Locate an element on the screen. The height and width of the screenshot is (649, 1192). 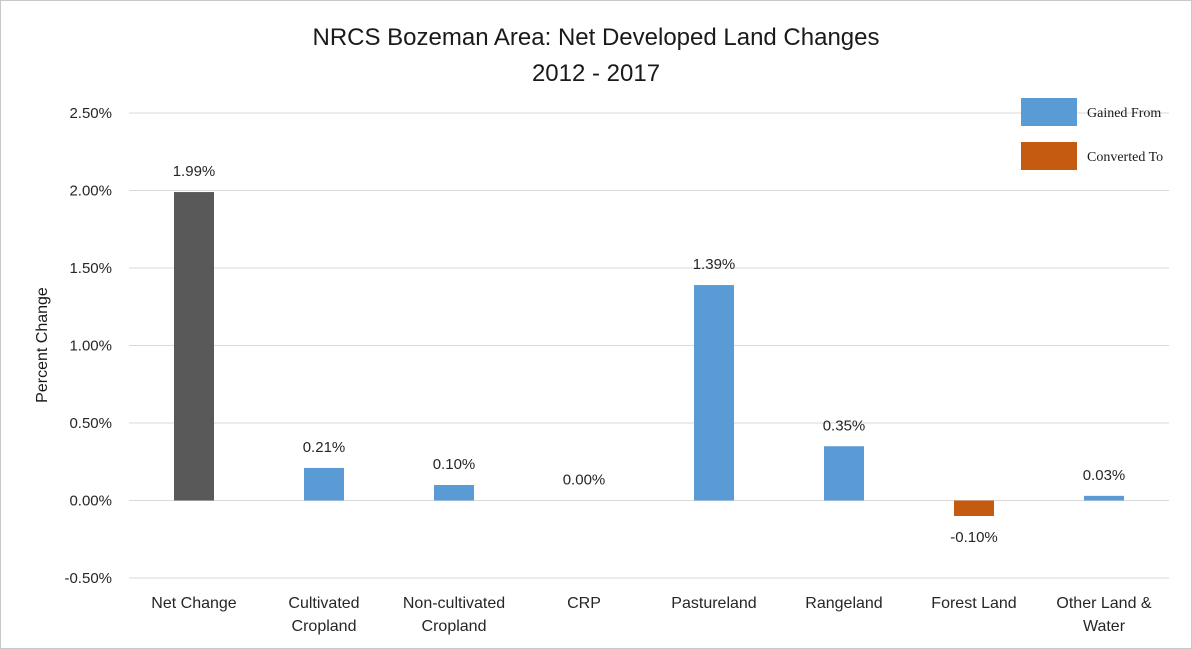
y-tick-label-4: 1.50% is located at coordinates (90, 268).